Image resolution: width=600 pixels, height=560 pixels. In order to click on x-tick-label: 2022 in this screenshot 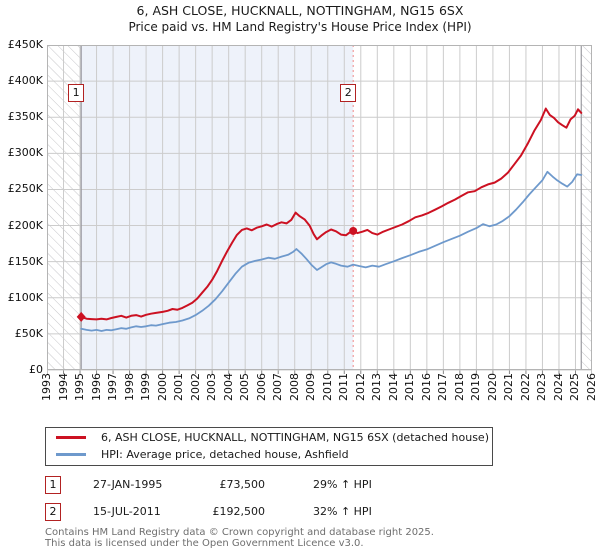, I will do `click(525, 387)`.